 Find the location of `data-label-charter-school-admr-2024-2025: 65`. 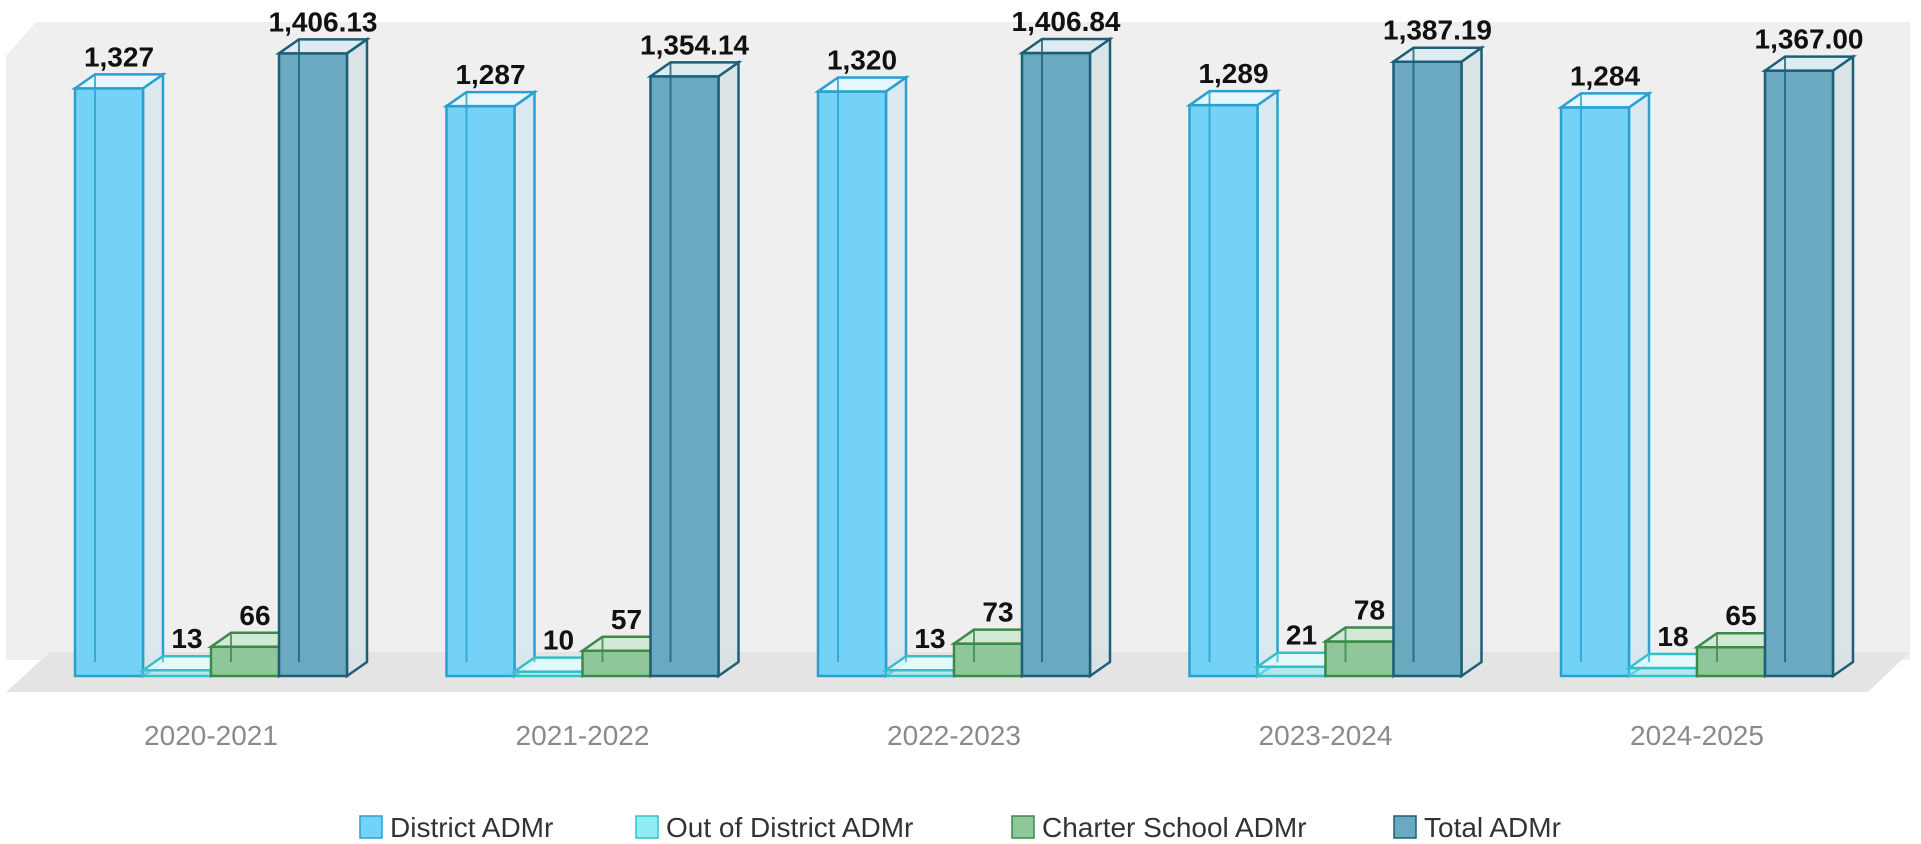

data-label-charter-school-admr-2024-2025: 65 is located at coordinates (1740, 615).